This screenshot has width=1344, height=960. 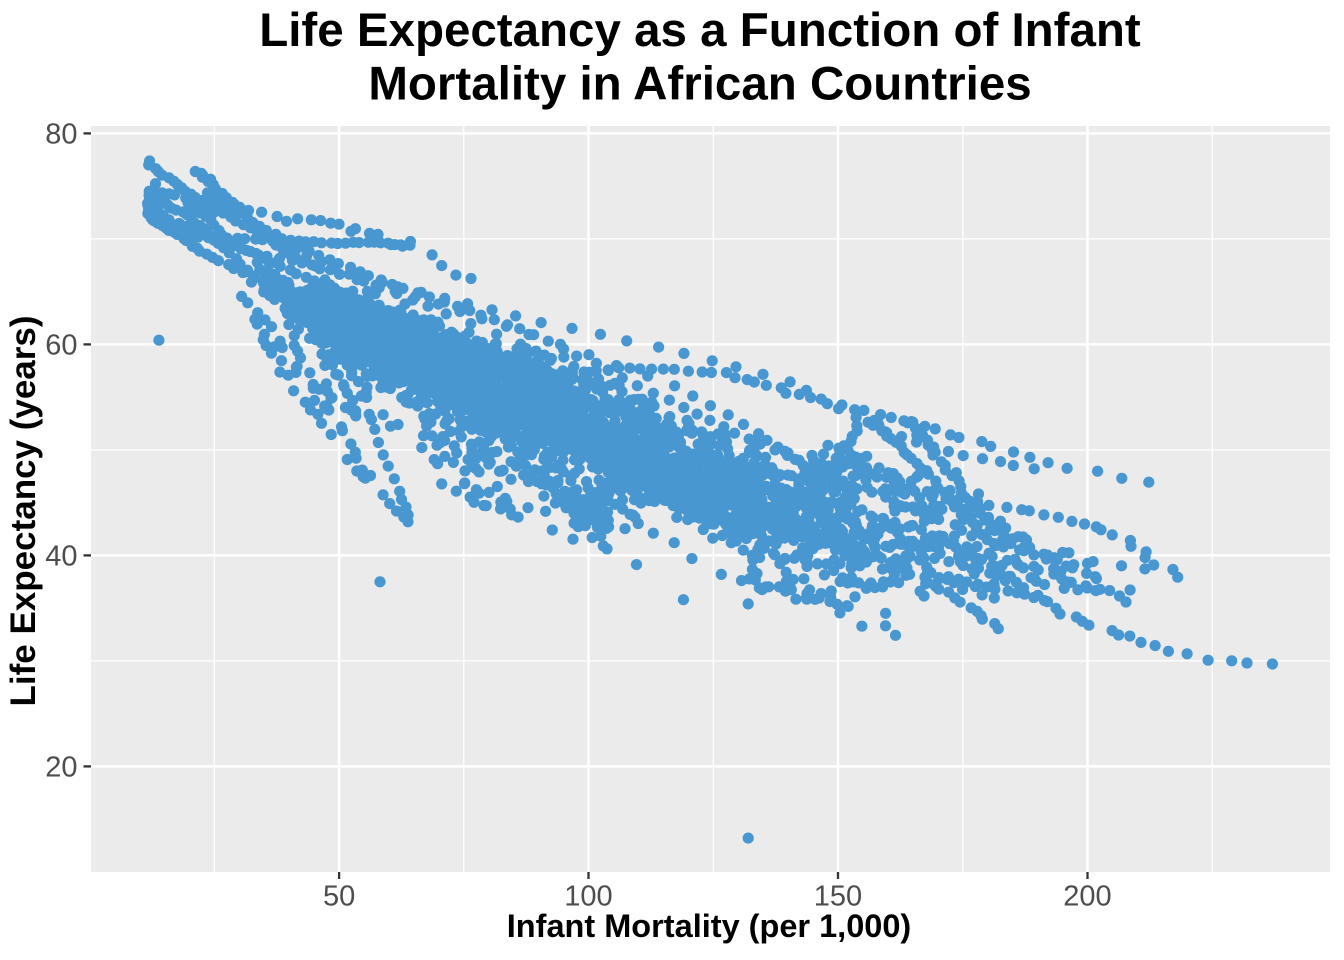 What do you see at coordinates (61, 346) in the screenshot?
I see `svg-text: 60` at bounding box center [61, 346].